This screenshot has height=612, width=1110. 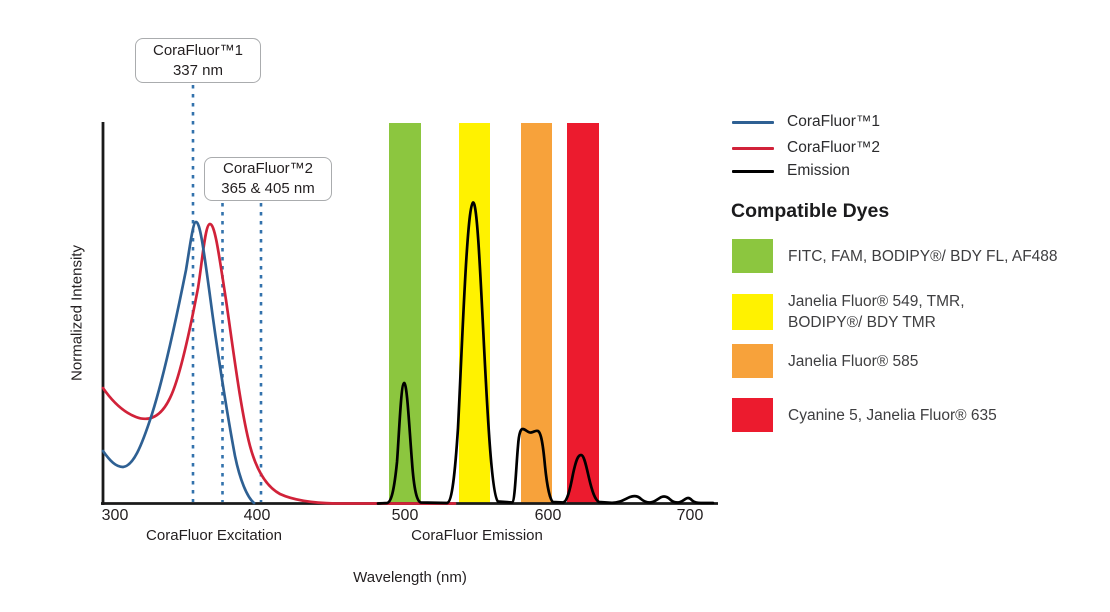 What do you see at coordinates (752, 361) in the screenshot?
I see `dye-swatch-orange` at bounding box center [752, 361].